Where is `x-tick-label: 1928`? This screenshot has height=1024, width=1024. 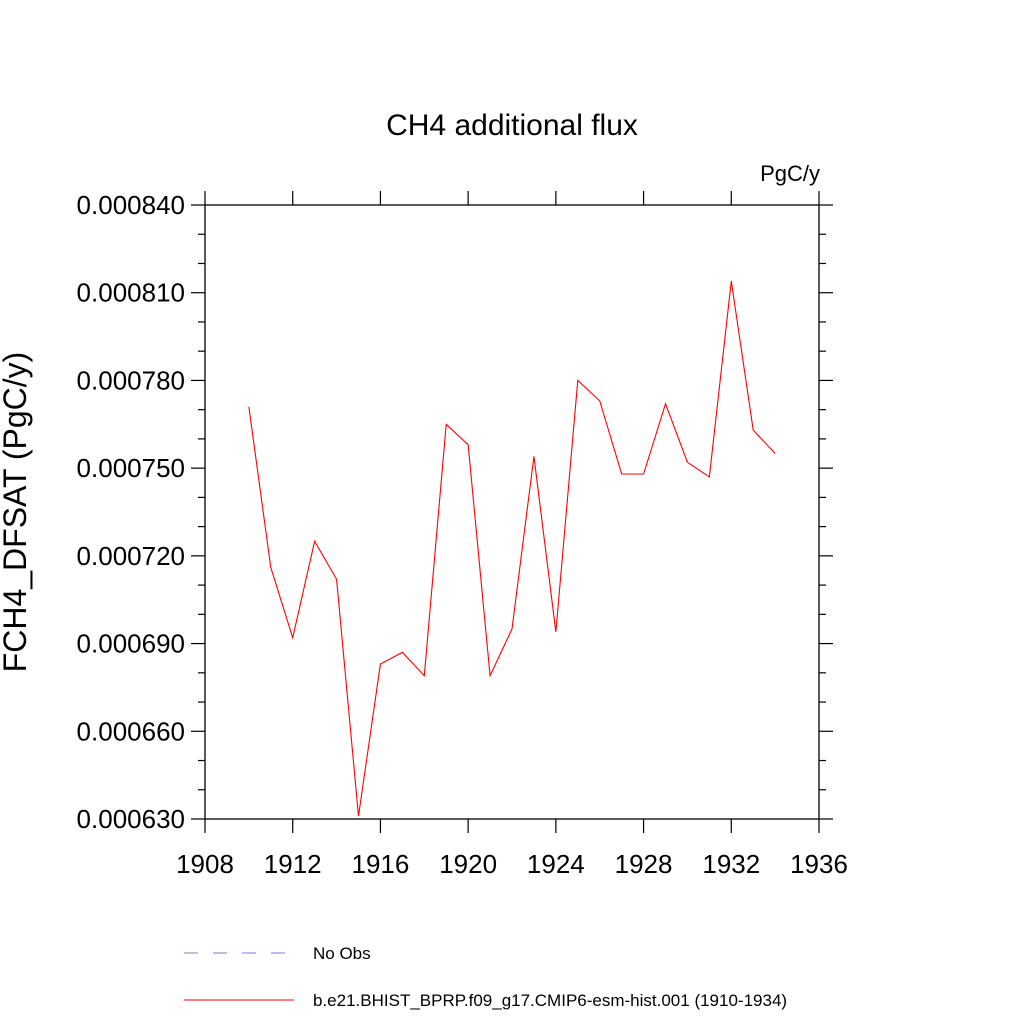
x-tick-label: 1928 is located at coordinates (644, 864).